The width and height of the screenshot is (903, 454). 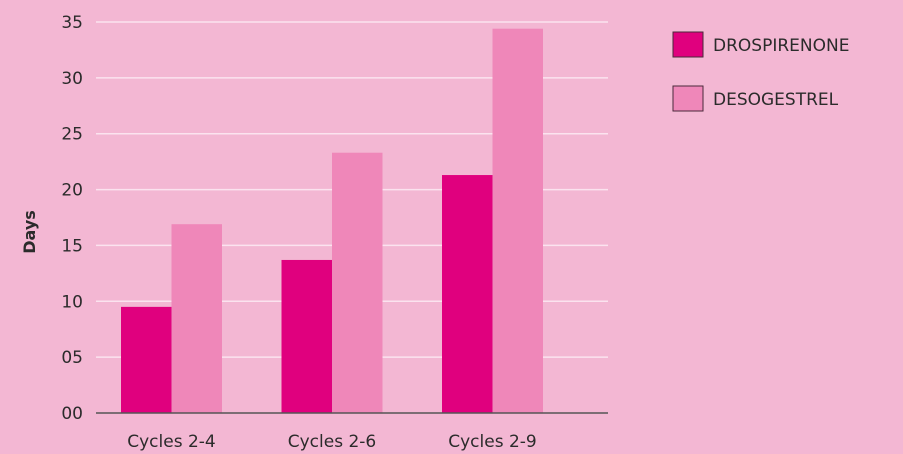 What do you see at coordinates (72, 23) in the screenshot?
I see `y-tick-label: 35` at bounding box center [72, 23].